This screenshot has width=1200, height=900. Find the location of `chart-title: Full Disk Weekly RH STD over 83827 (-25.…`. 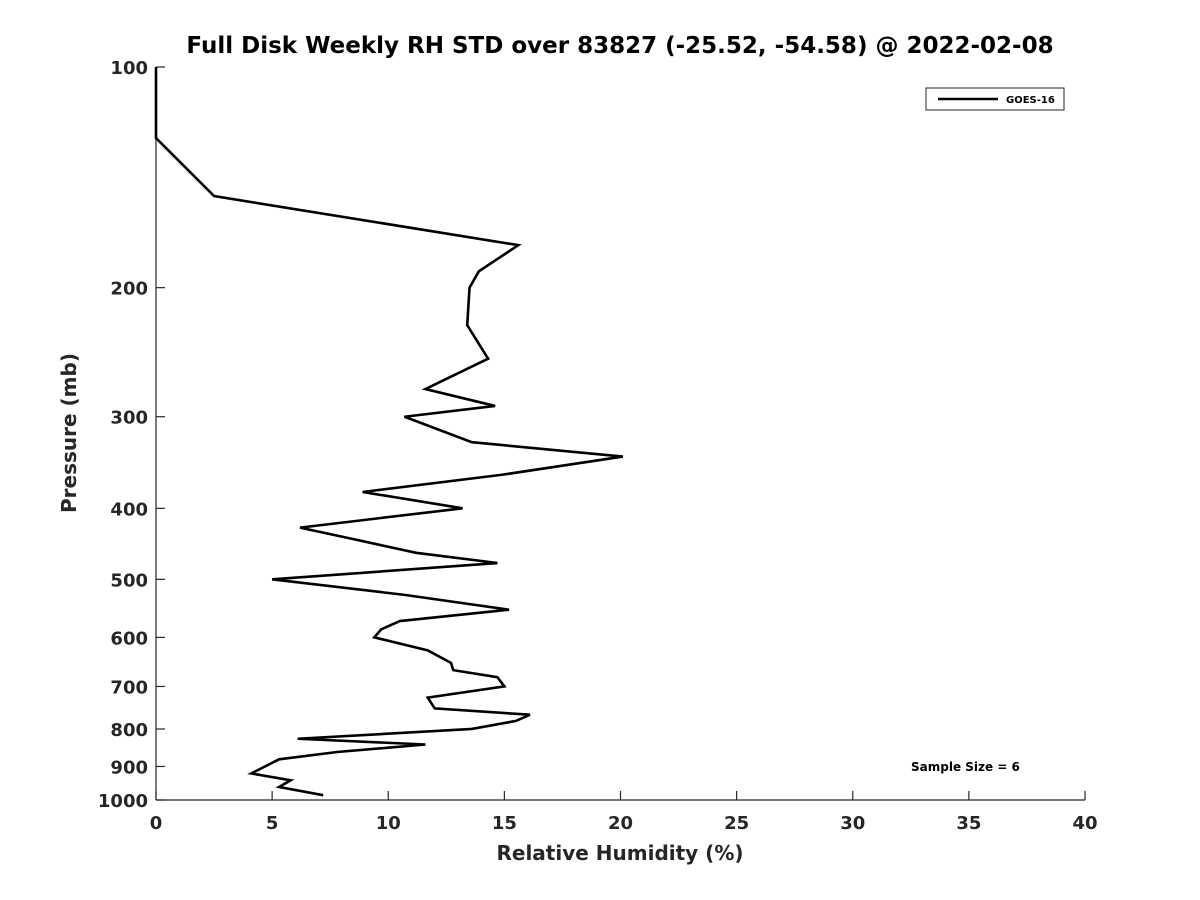

chart-title: Full Disk Weekly RH STD over 83827 (-25.… is located at coordinates (619, 46).